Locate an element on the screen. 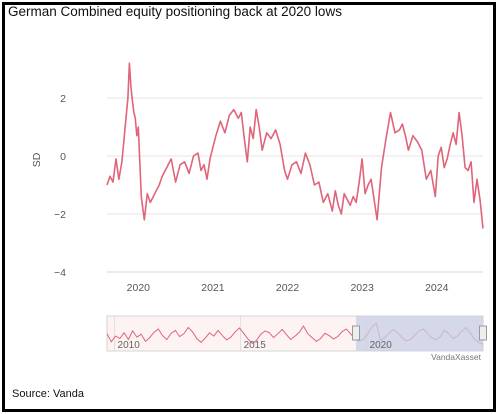  y-tick-label: 2 is located at coordinates (63, 99).